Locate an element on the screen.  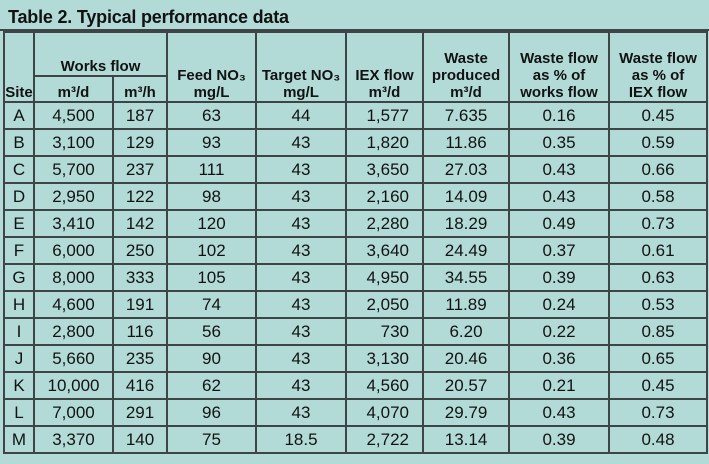
table-row: B 3,100 129 93 43 1,820 11.86 0.35 0.59 is located at coordinates (356, 142).